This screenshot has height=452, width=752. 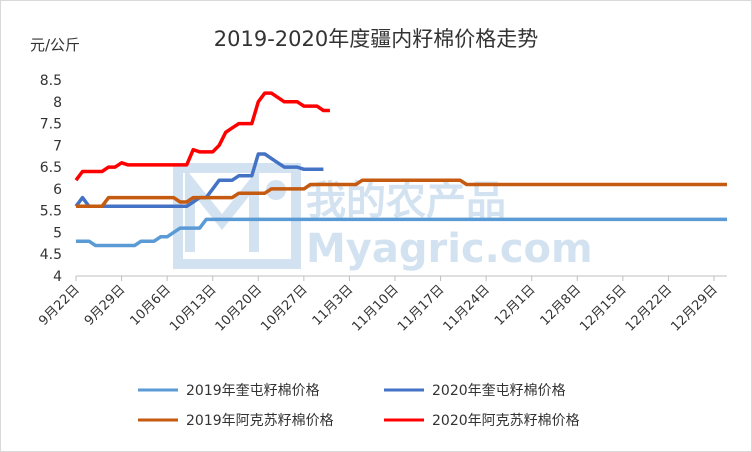 I want to click on legend-label-aksu-2020: 2020年阿克苏籽棉价格, so click(x=506, y=420).